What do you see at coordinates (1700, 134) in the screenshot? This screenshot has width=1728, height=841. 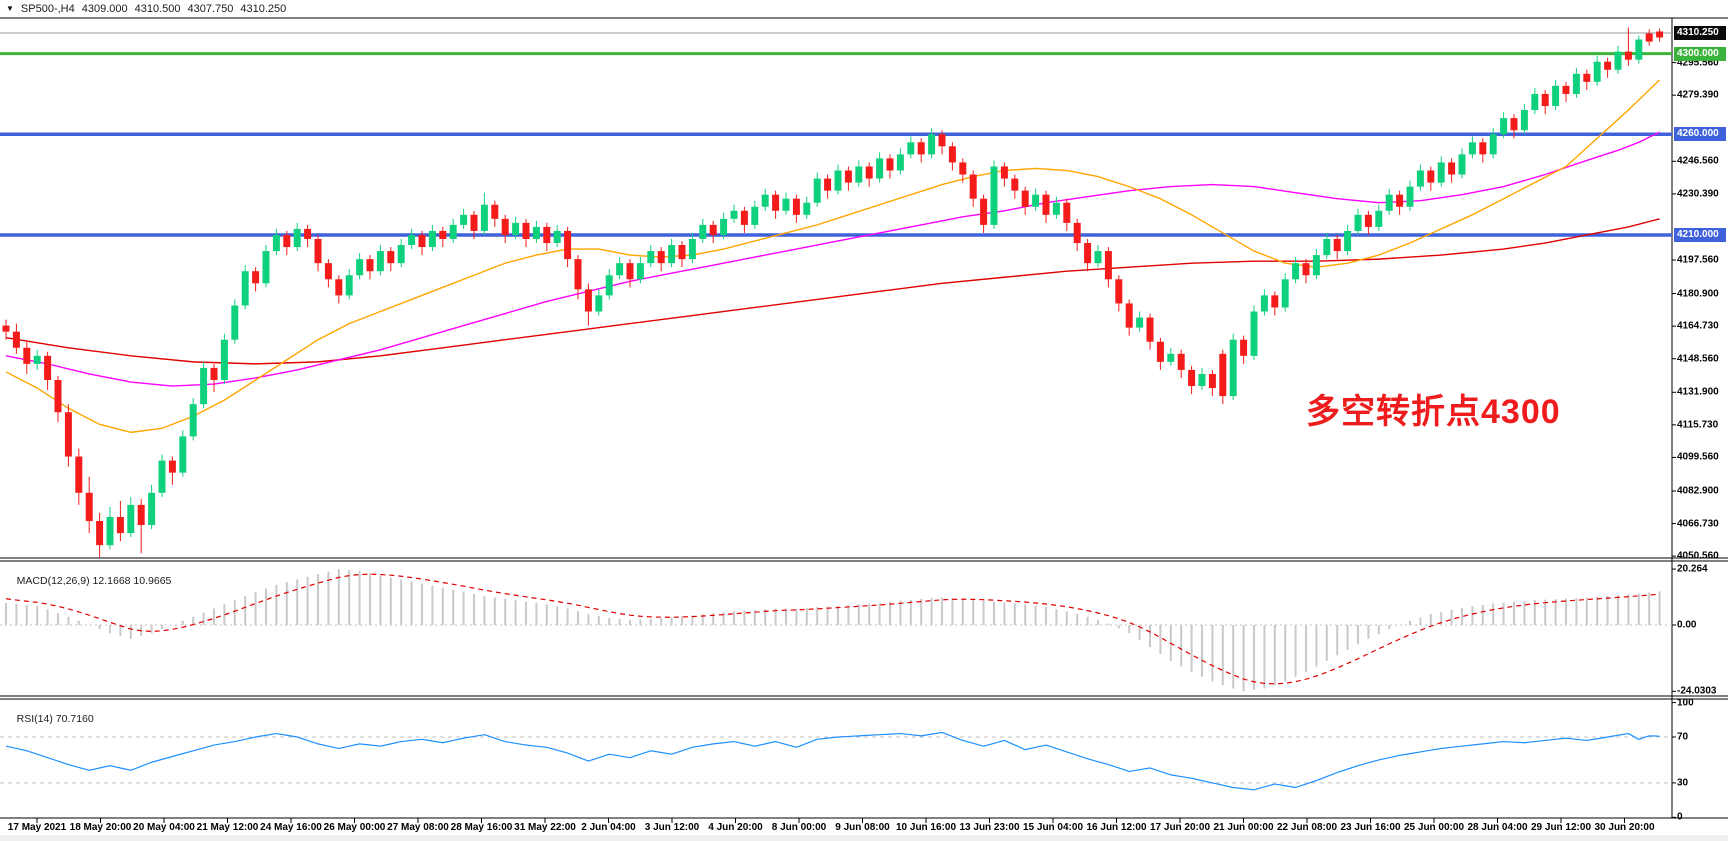 I see `hline-4260-label: 4260.000` at bounding box center [1700, 134].